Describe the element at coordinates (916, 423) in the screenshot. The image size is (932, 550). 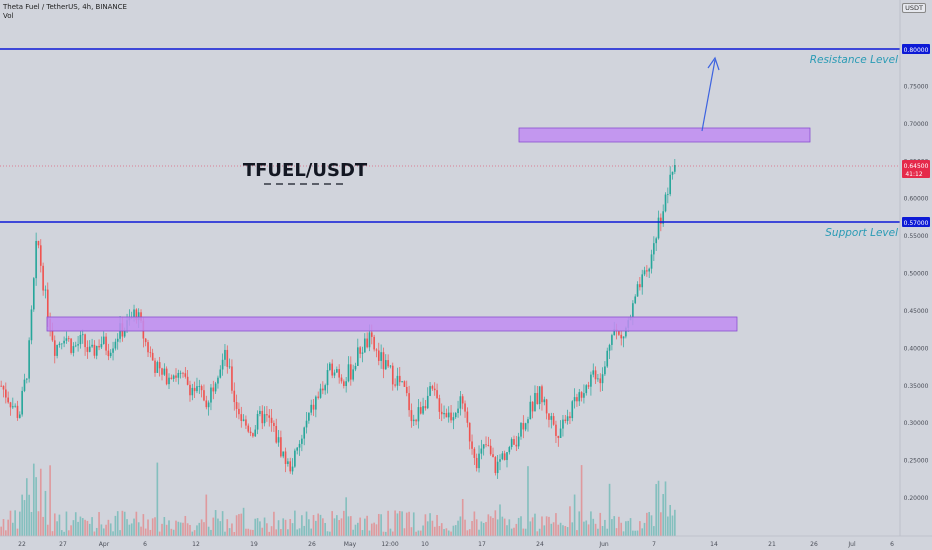
I see `y-tick-label: 0.30000` at that location.